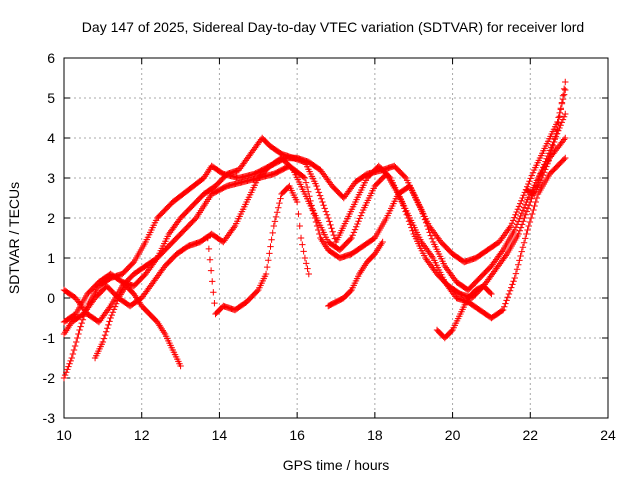  Describe the element at coordinates (49, 418) in the screenshot. I see `y-tick-label: -3` at that location.